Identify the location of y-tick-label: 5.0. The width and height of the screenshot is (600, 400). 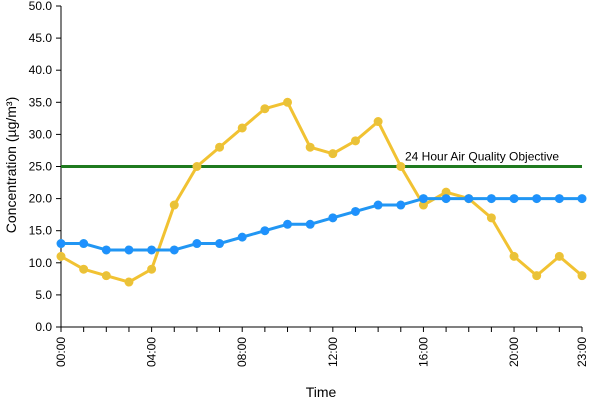
(43, 295).